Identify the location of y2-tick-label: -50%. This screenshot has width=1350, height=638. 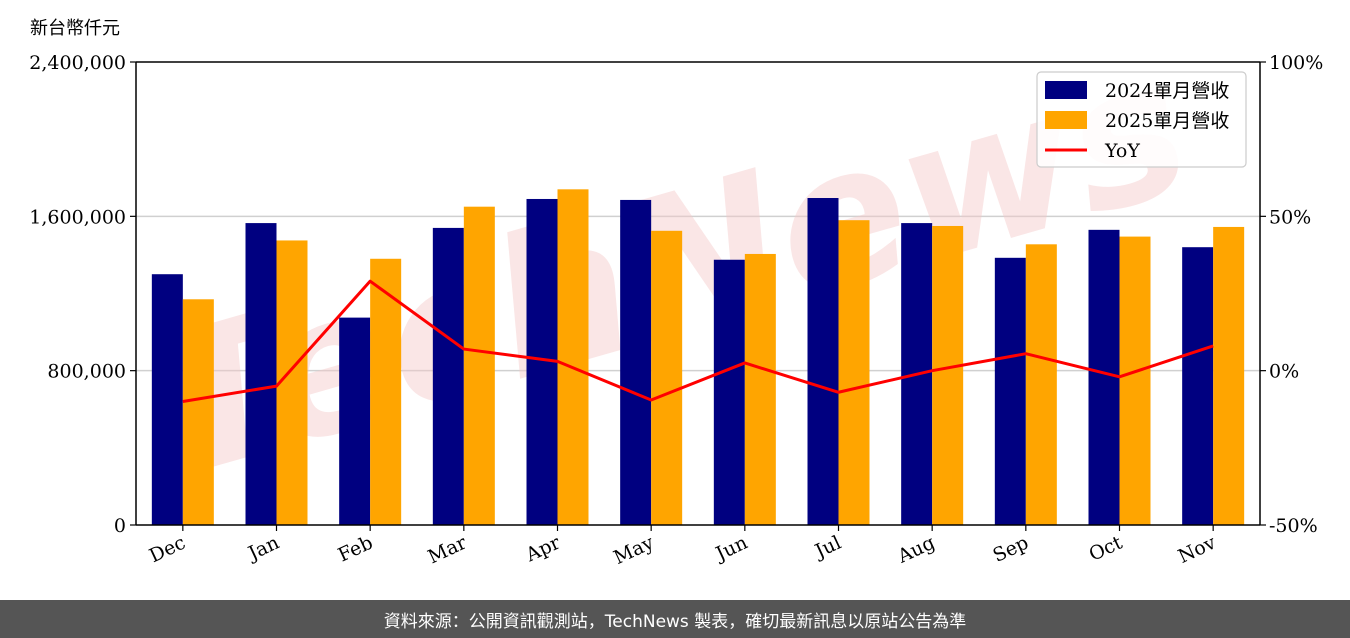
(1293, 526).